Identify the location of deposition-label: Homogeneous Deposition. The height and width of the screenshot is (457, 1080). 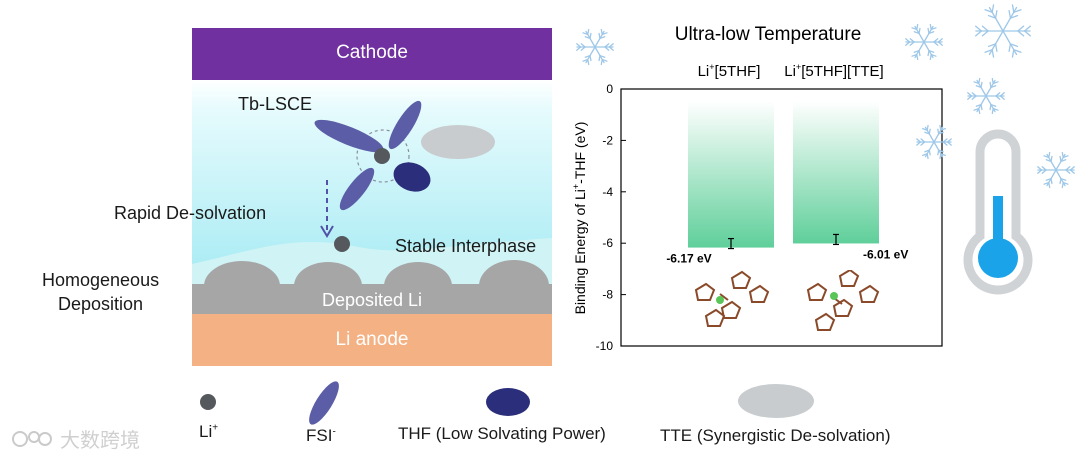
(100, 292).